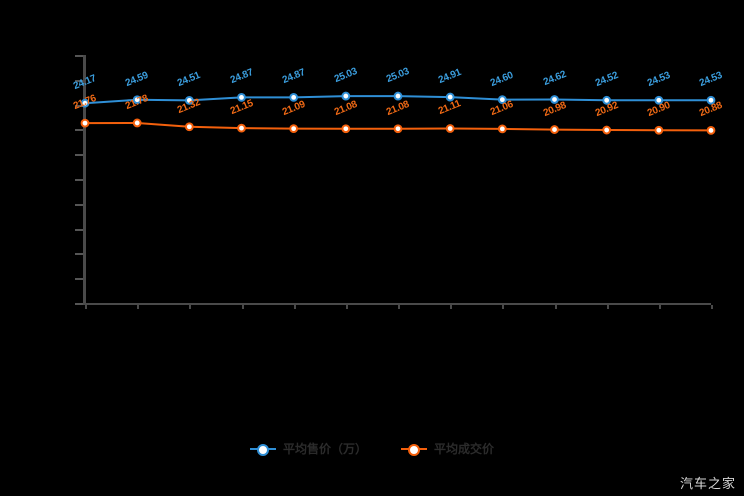 This screenshot has height=496, width=744. Describe the element at coordinates (502, 108) in the screenshot. I see `data-point-label: 21.06` at that location.